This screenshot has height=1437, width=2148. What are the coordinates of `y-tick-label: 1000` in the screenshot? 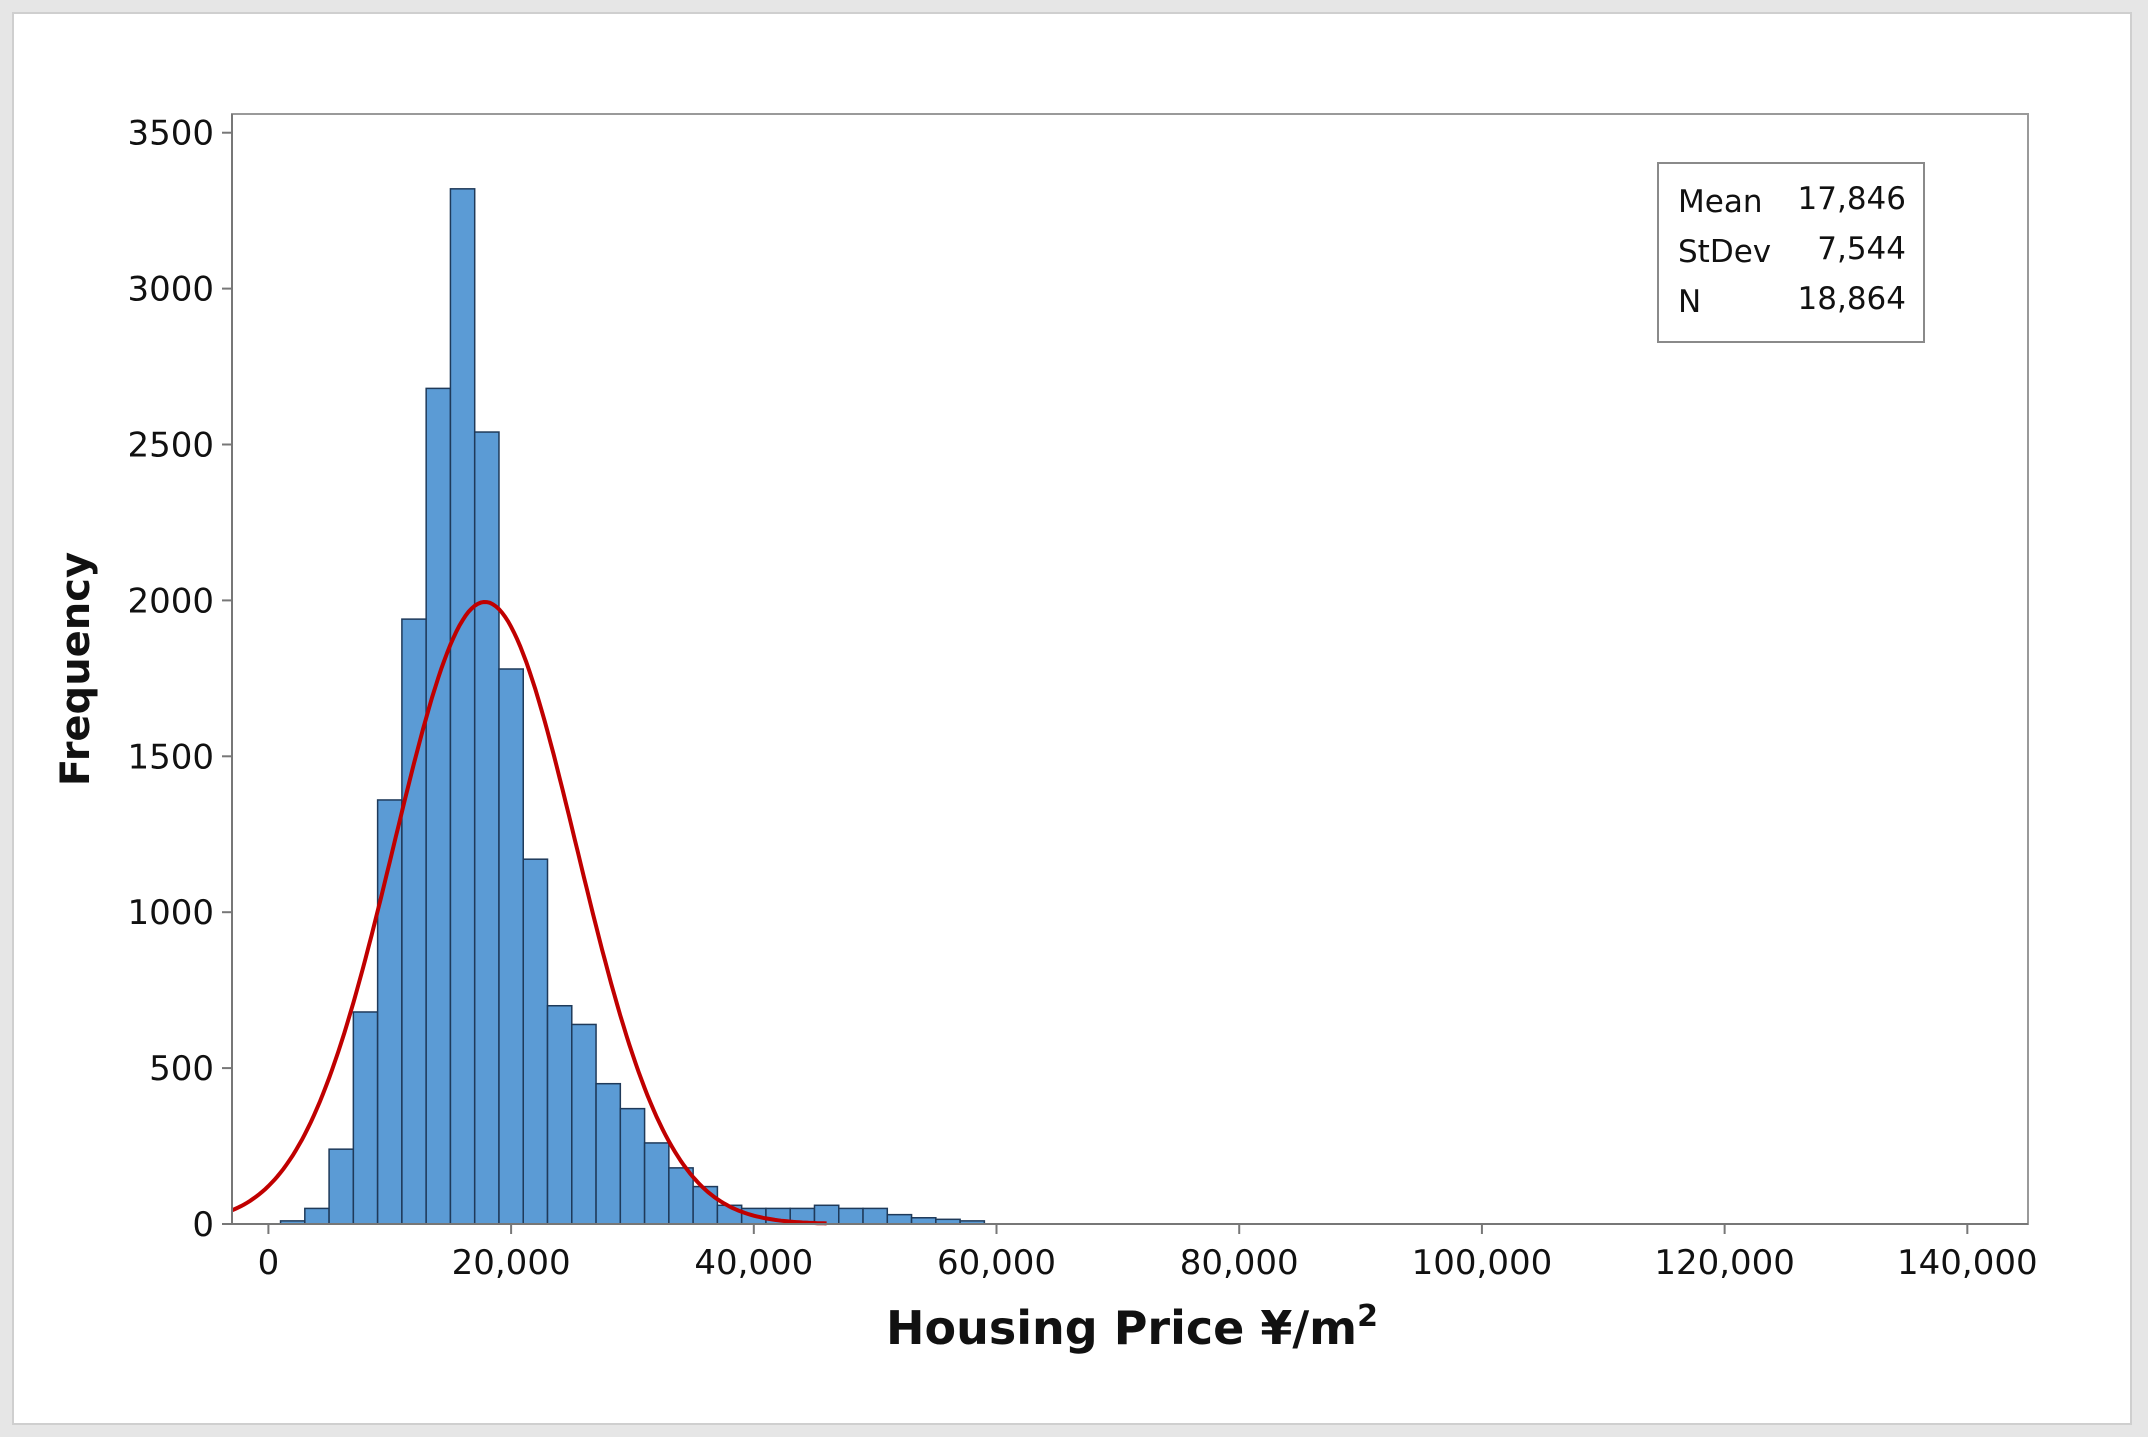 It's located at (170, 913).